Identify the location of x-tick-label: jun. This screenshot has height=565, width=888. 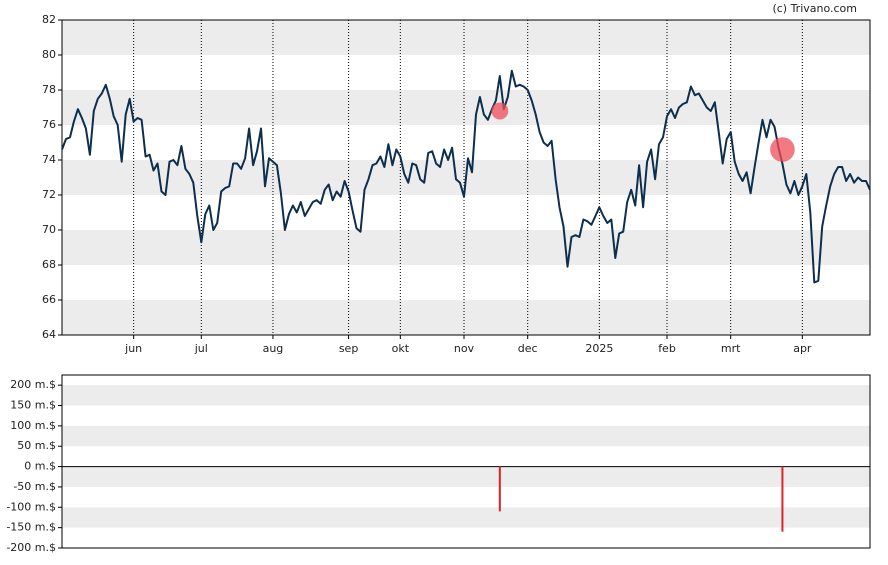
(133, 348).